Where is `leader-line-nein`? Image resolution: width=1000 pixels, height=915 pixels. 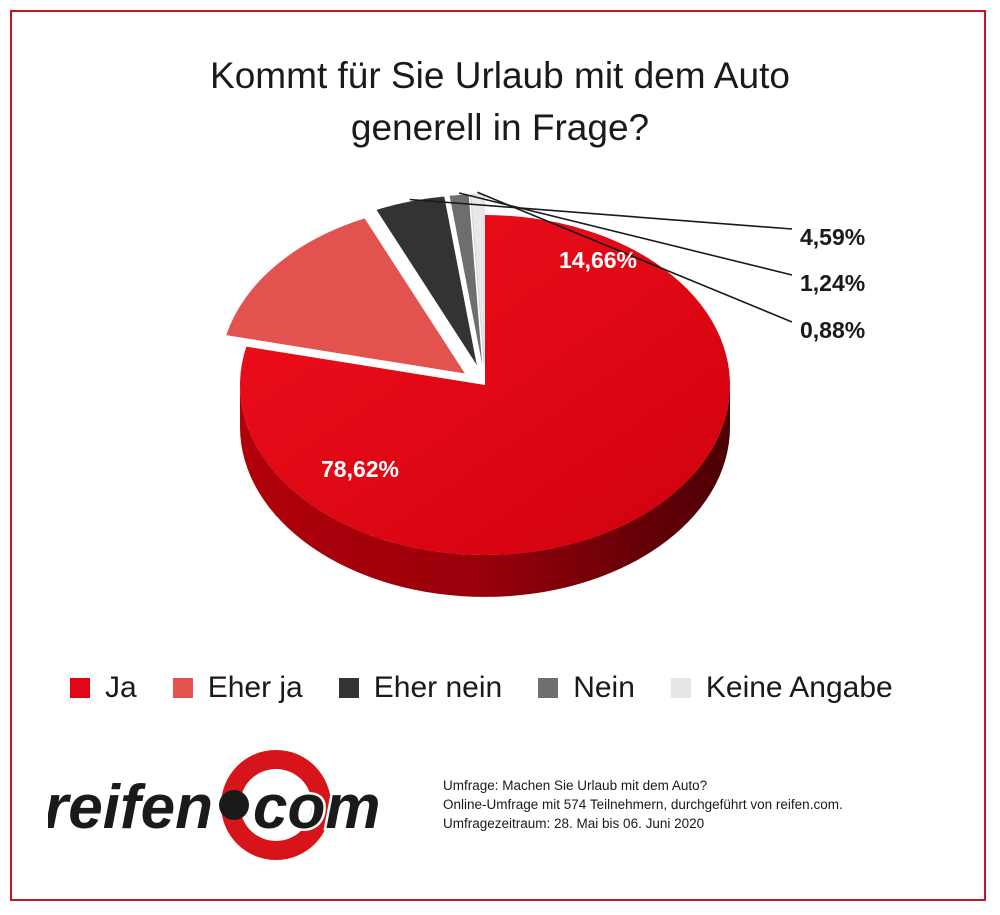
leader-line-nein is located at coordinates (625, 234).